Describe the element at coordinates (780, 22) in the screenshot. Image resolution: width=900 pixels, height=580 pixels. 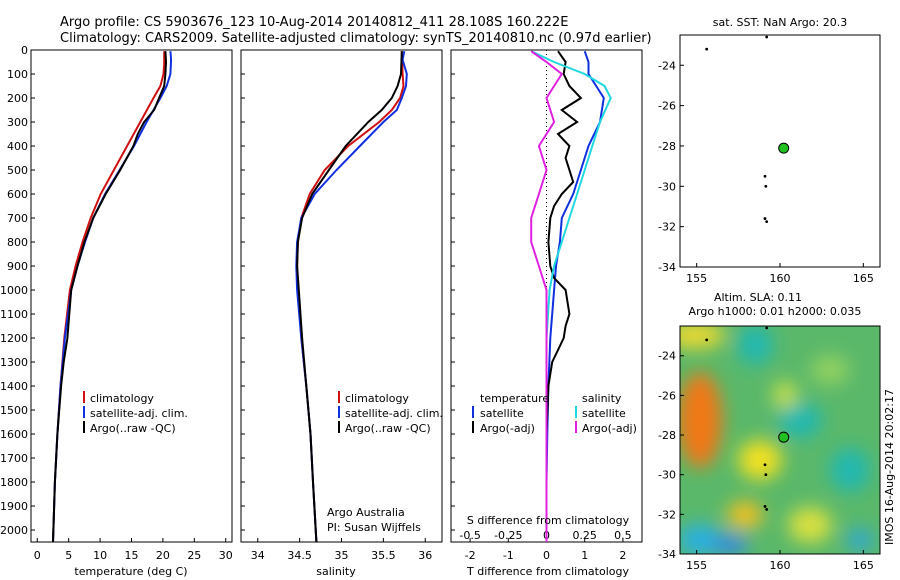
I see `sst-map-title: sat. SST: NaN Argo: 20.3` at that location.